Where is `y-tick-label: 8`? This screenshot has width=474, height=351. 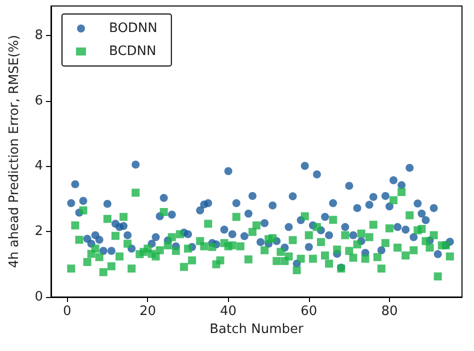
y-tick-label: 8 is located at coordinates (38, 35).